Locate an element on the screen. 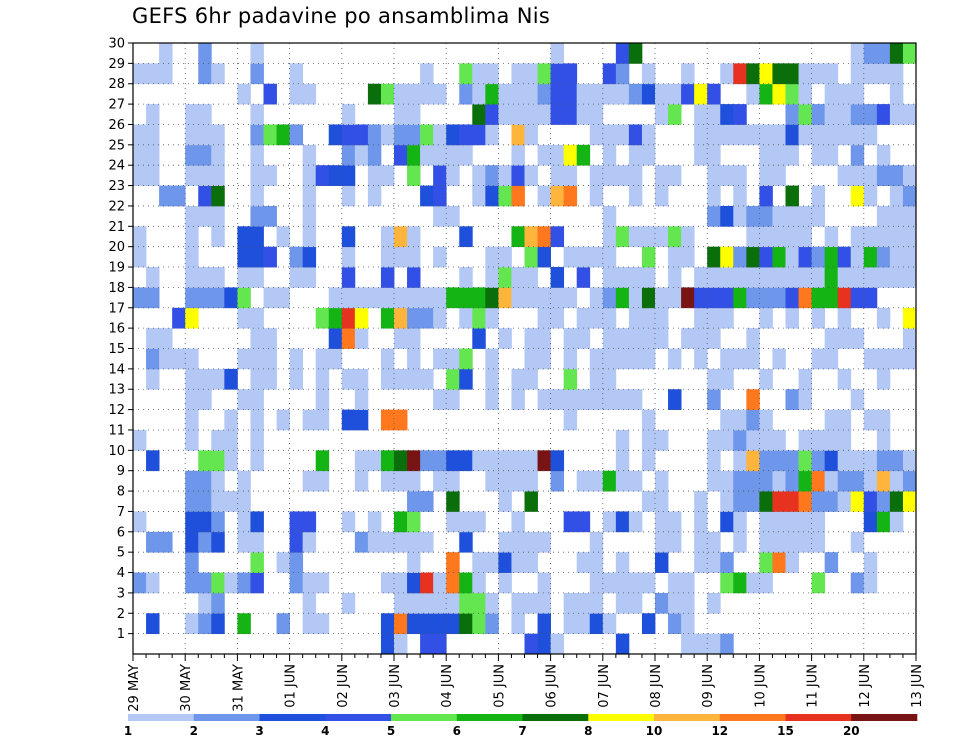 This screenshot has width=960, height=742. y-tick-label: 22 is located at coordinates (116, 206).